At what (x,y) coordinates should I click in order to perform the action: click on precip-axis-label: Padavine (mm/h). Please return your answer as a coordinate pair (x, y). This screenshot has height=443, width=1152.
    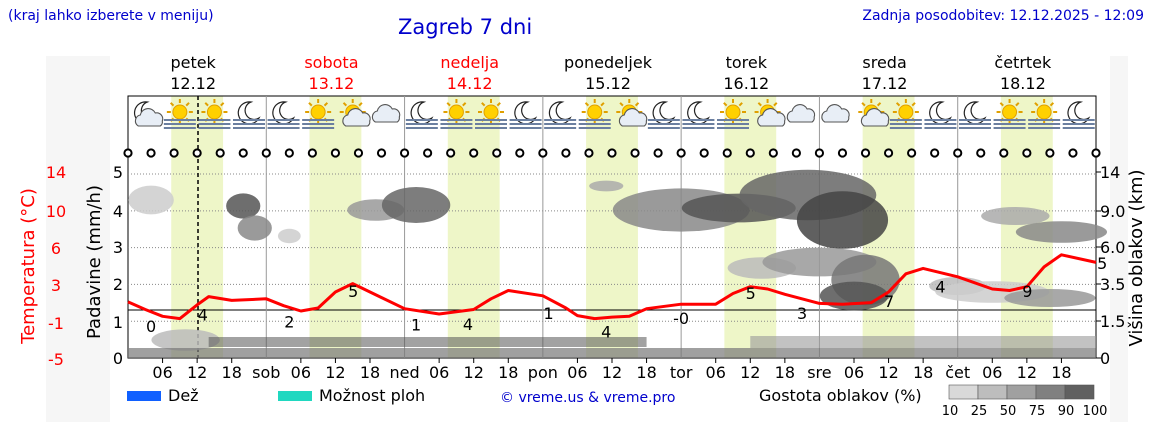
    Looking at the image, I should click on (94, 262).